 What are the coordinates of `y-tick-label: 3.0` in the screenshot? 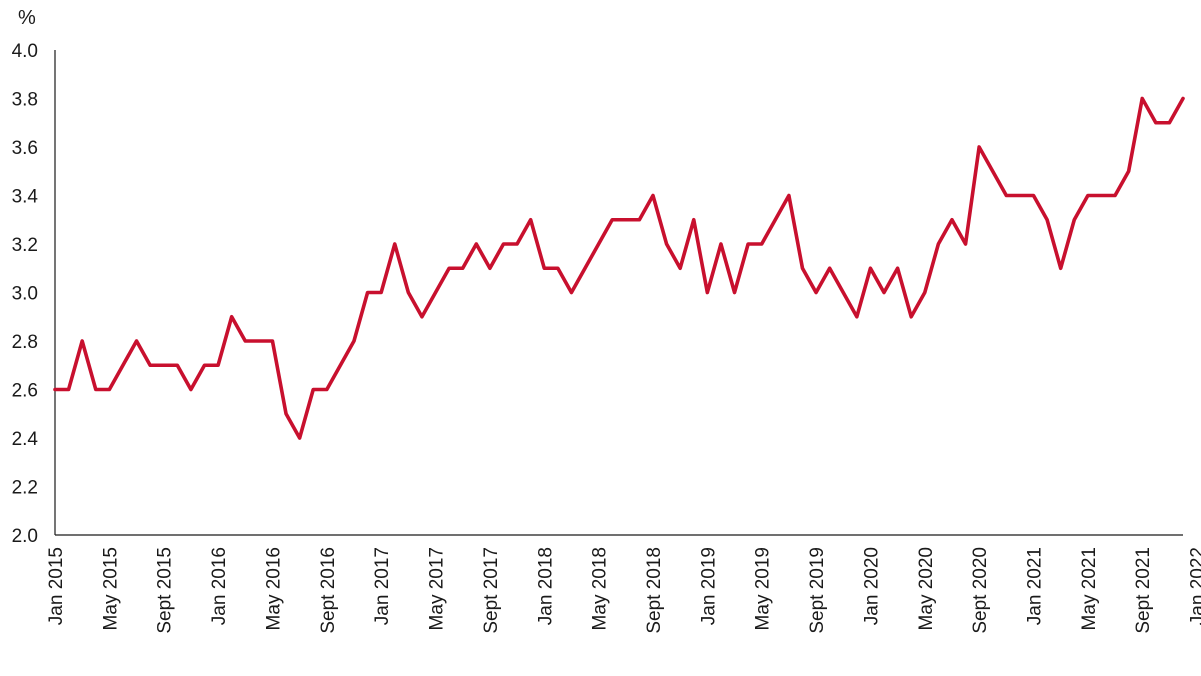 It's located at (25, 294).